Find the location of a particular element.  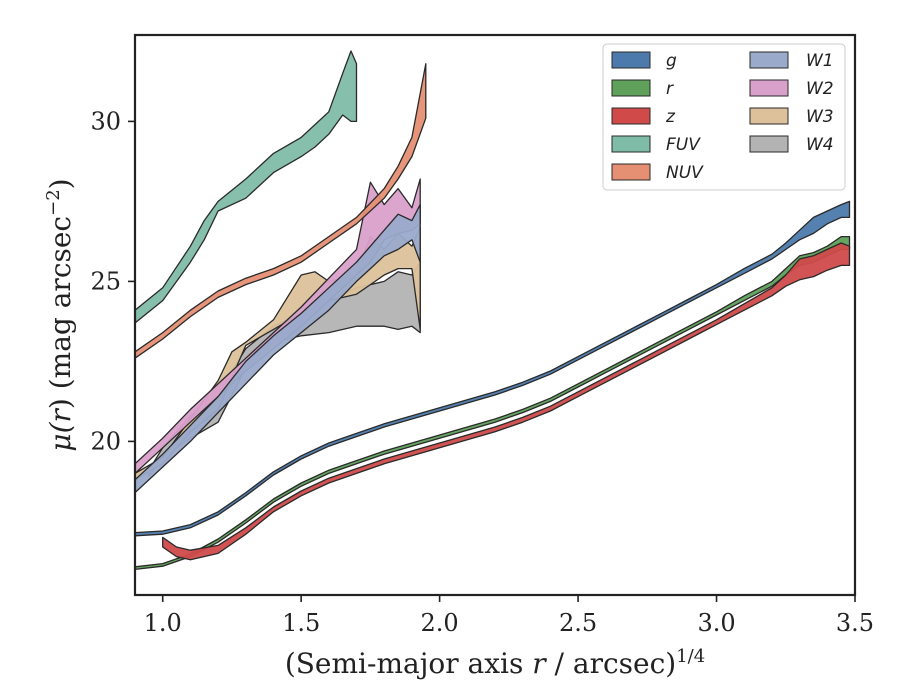

y-axis-ticks: 20 25 30 is located at coordinates (112, 281).